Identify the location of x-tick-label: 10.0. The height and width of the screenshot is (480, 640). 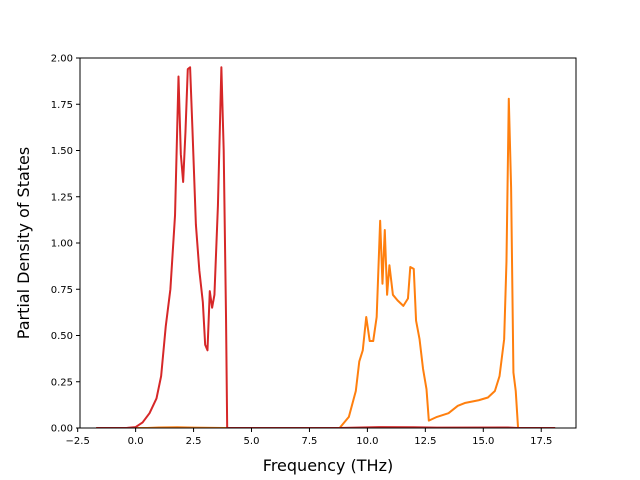
(367, 441).